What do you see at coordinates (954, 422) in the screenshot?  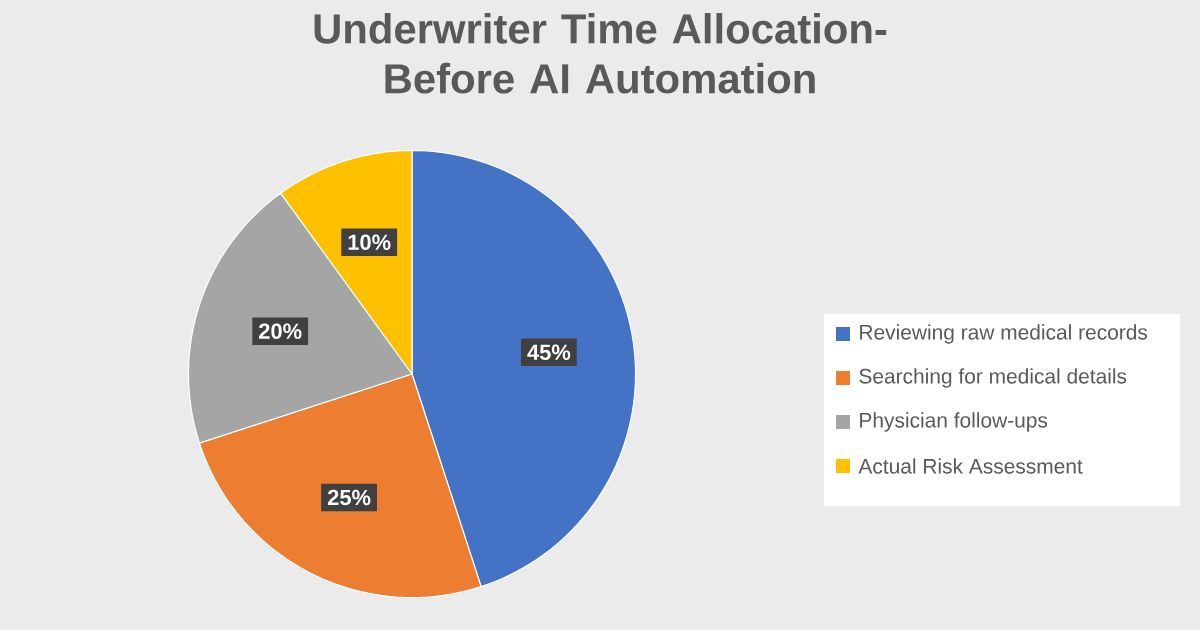 I see `legend-label: Physician follow-ups` at bounding box center [954, 422].